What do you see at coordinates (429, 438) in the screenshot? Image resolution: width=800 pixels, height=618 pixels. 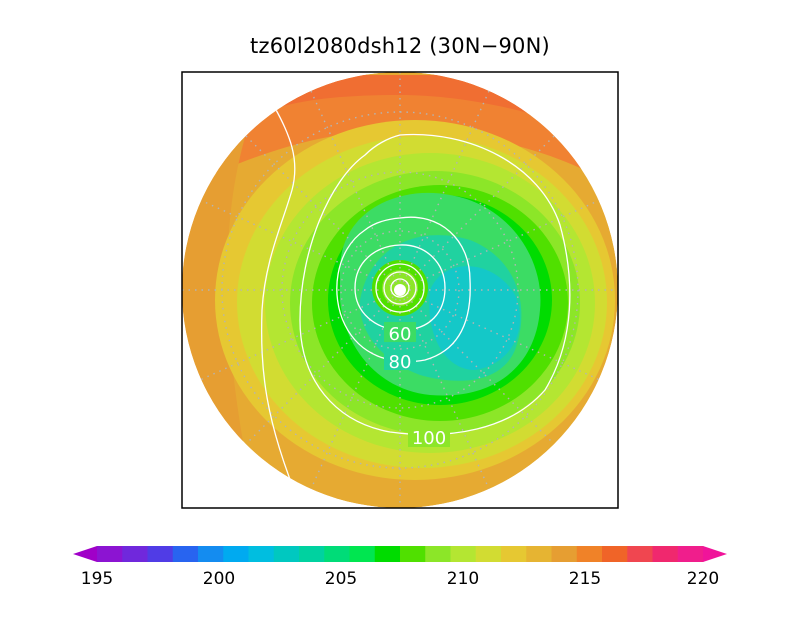 I see `contour-label-100: 100` at bounding box center [429, 438].